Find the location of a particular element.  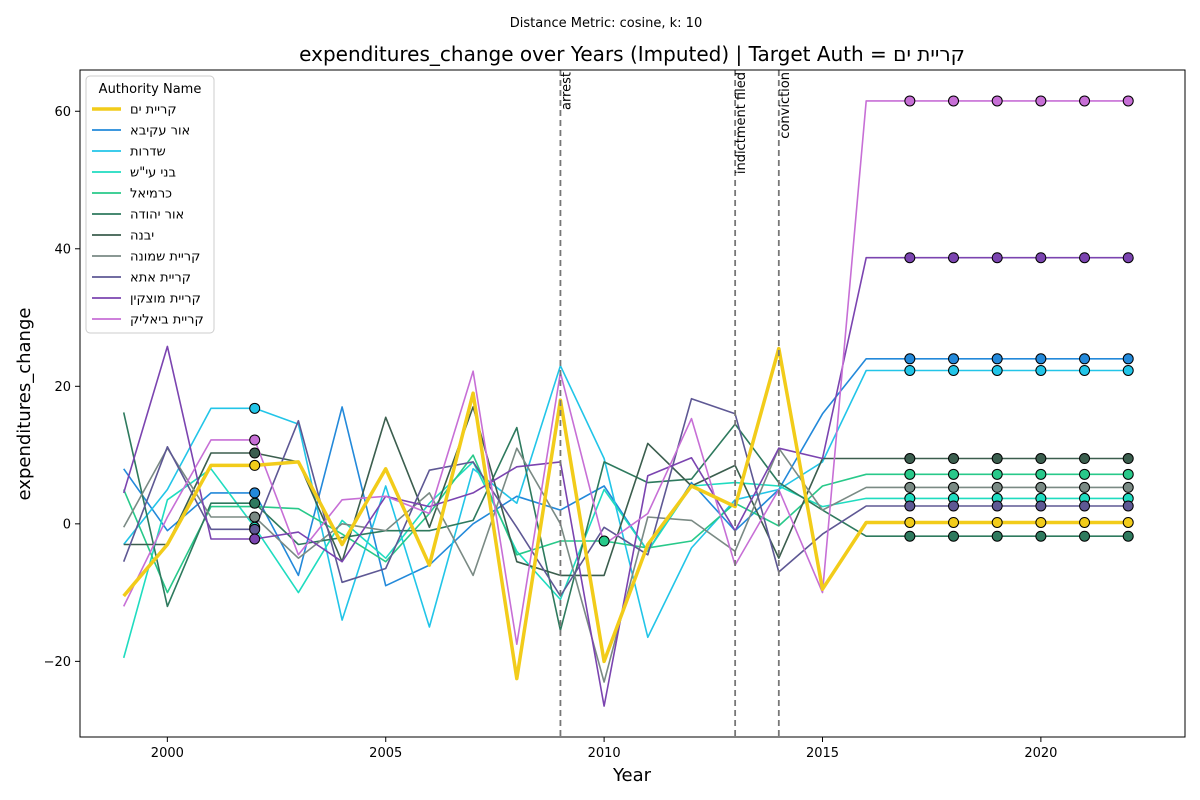

chart-suptitle: Distance Metric: cosine, k: 10 is located at coordinates (606, 23).